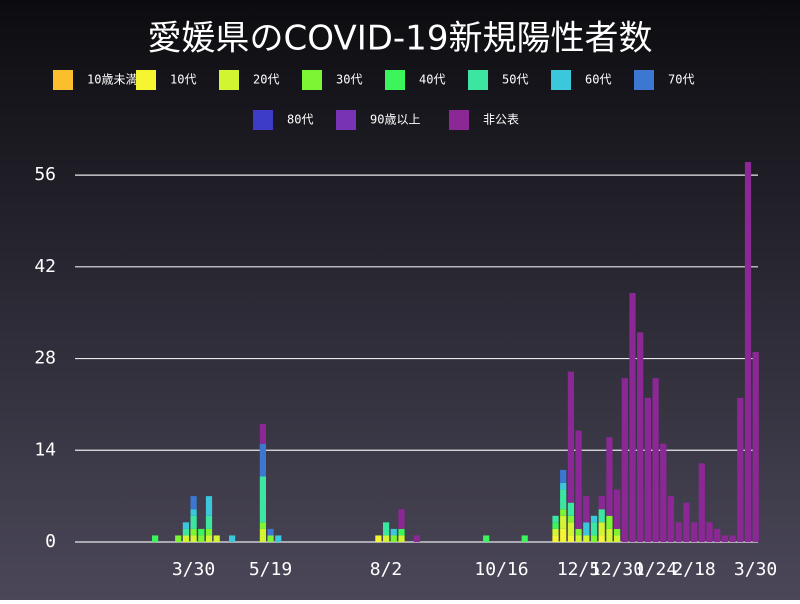 The height and width of the screenshot is (604, 800). I want to click on x-tick-label: 2/18, so click(693, 569).